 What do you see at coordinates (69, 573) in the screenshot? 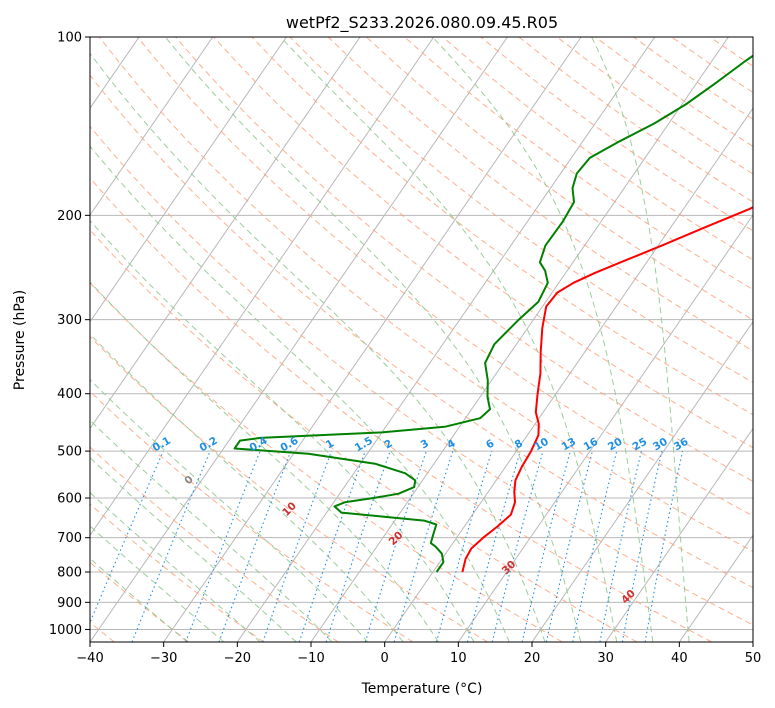
I see `y-tick-label: 800` at bounding box center [69, 573].